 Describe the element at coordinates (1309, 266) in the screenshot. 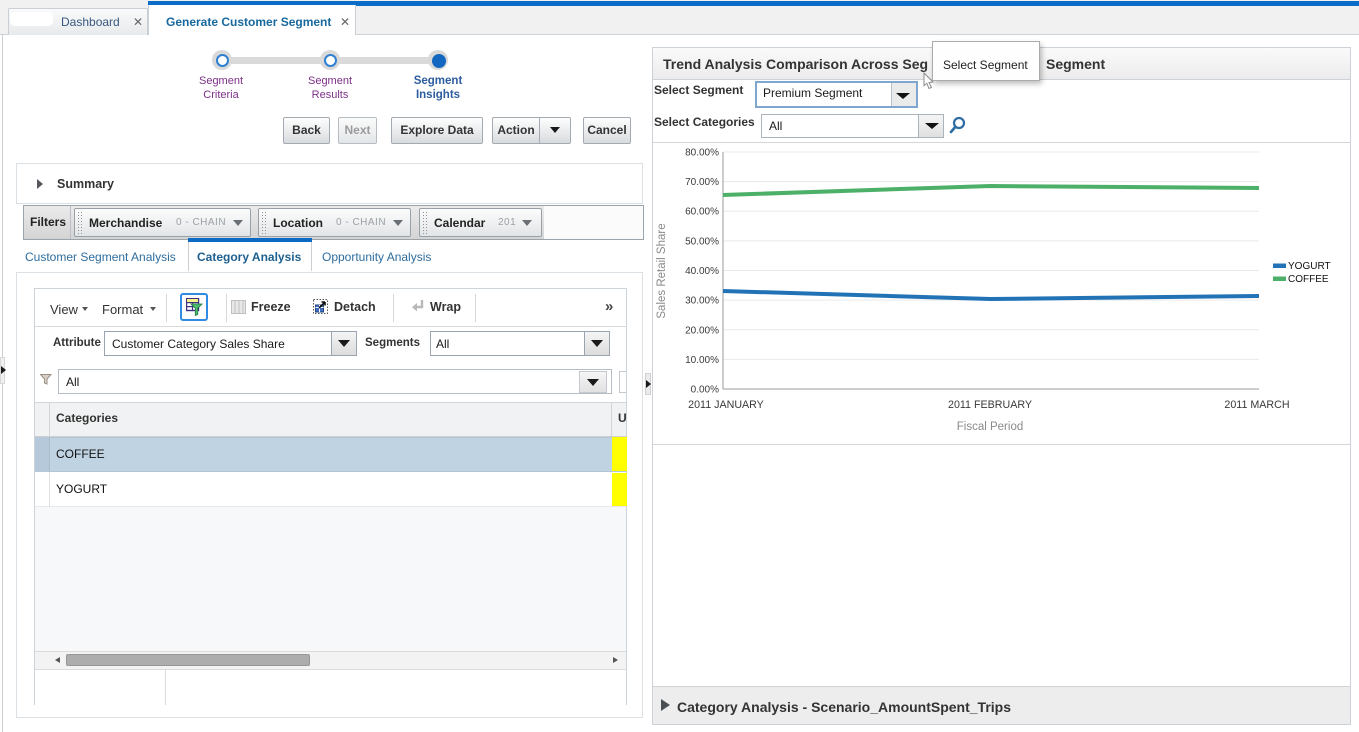

I see `svg-text: YOGURT` at that location.